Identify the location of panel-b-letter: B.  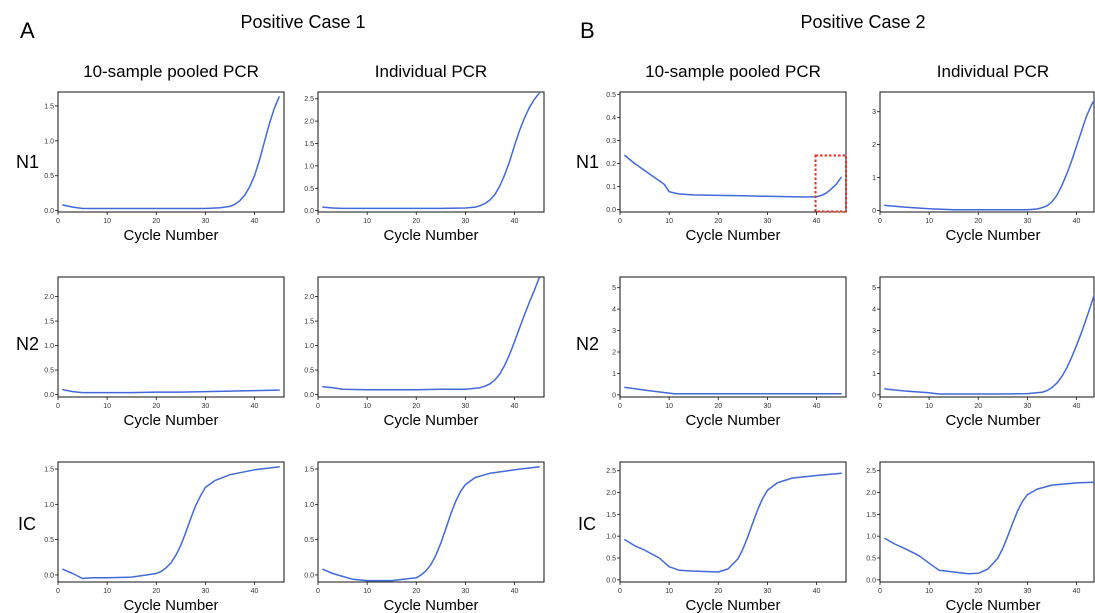
(587, 30).